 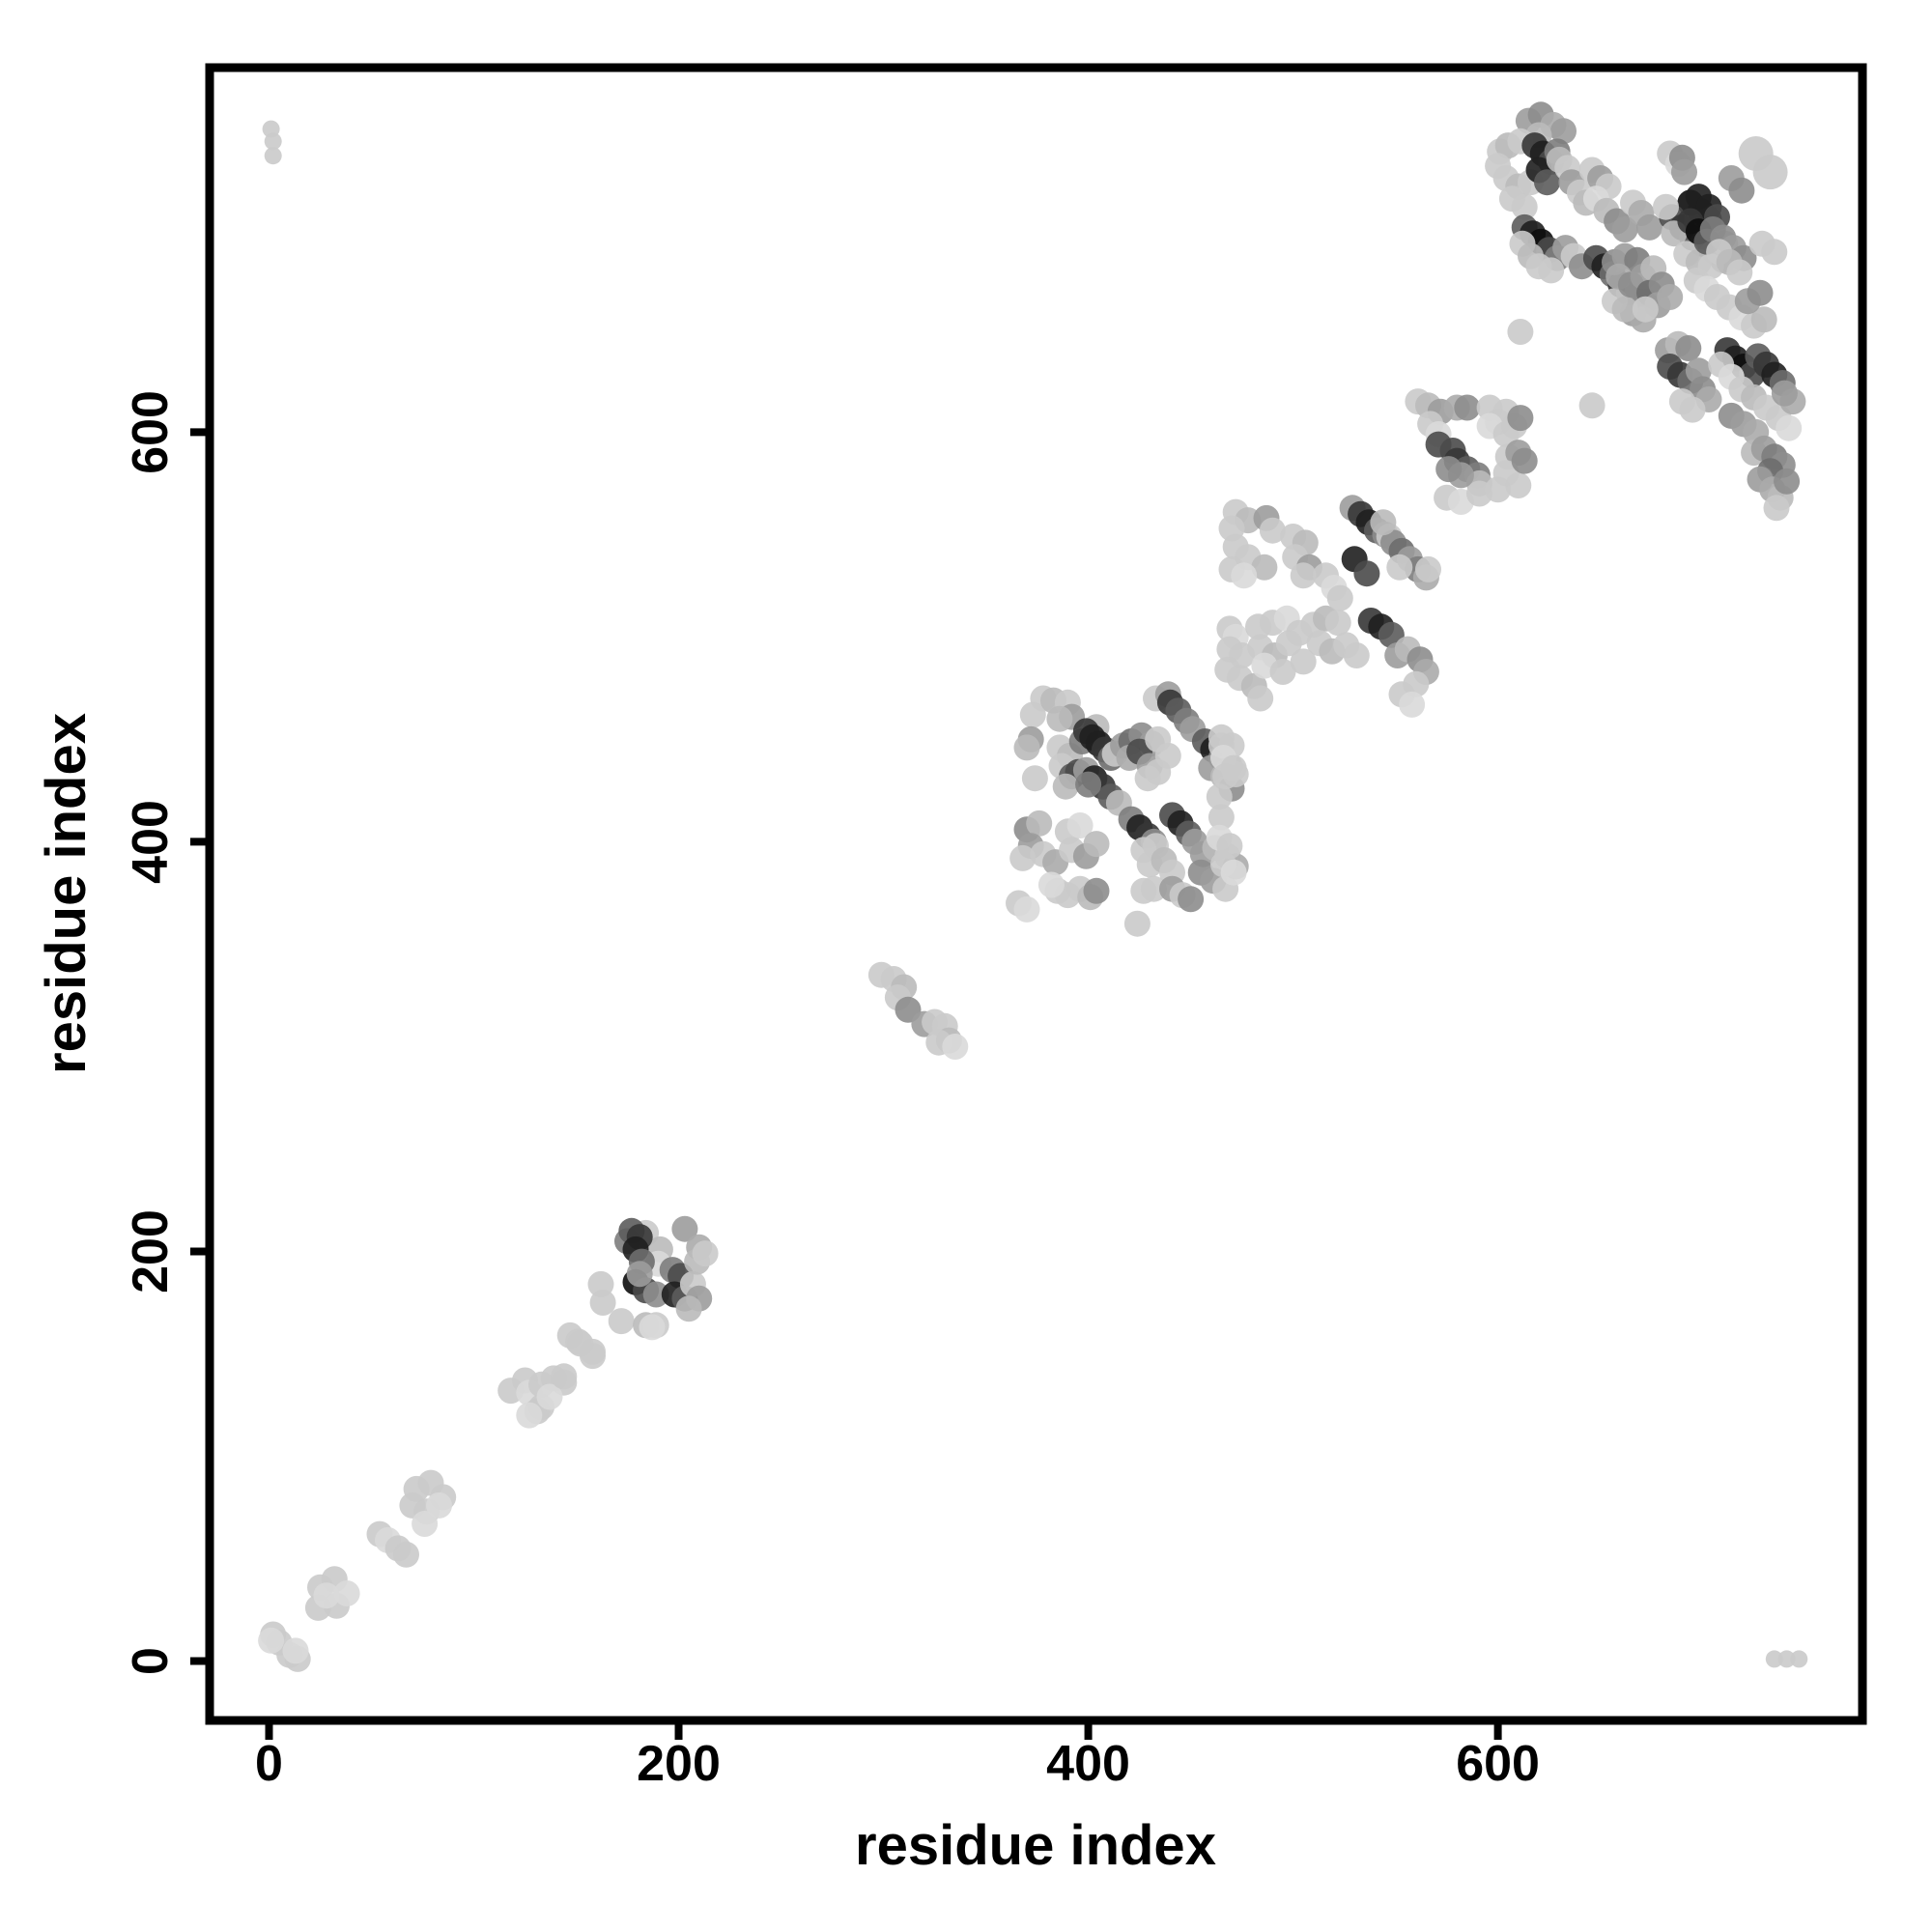 I want to click on x-tick-label: 600, so click(x=1498, y=1764).